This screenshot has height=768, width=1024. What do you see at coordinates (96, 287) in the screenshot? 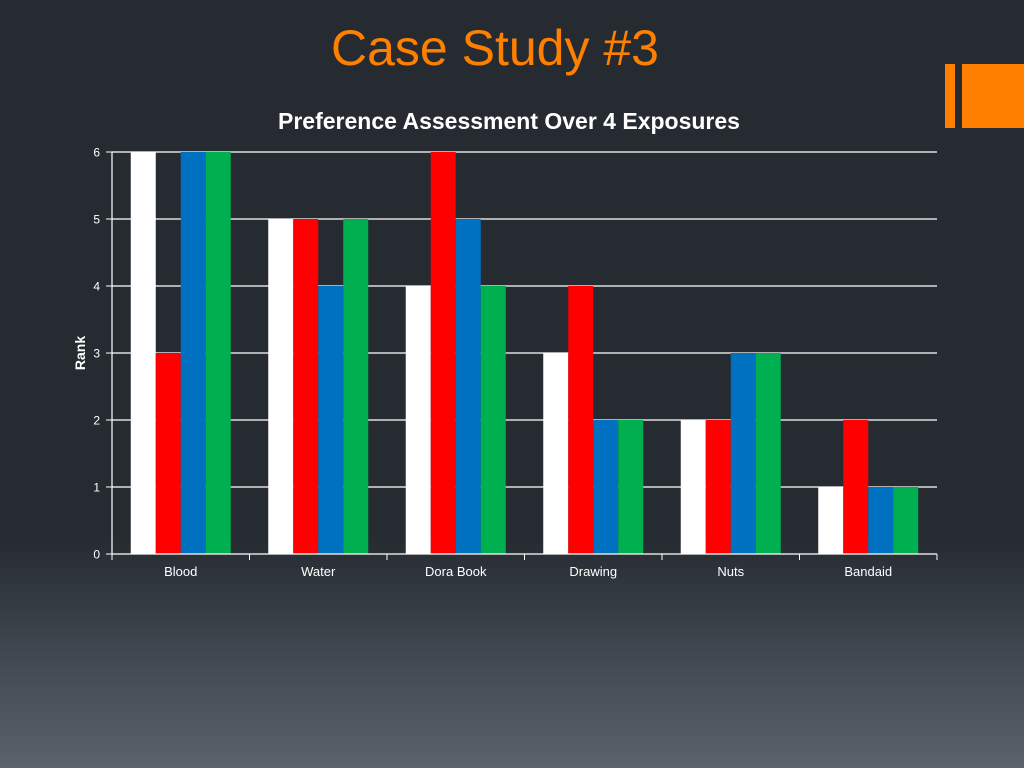
I see `y-tick-label: 4` at bounding box center [96, 287].